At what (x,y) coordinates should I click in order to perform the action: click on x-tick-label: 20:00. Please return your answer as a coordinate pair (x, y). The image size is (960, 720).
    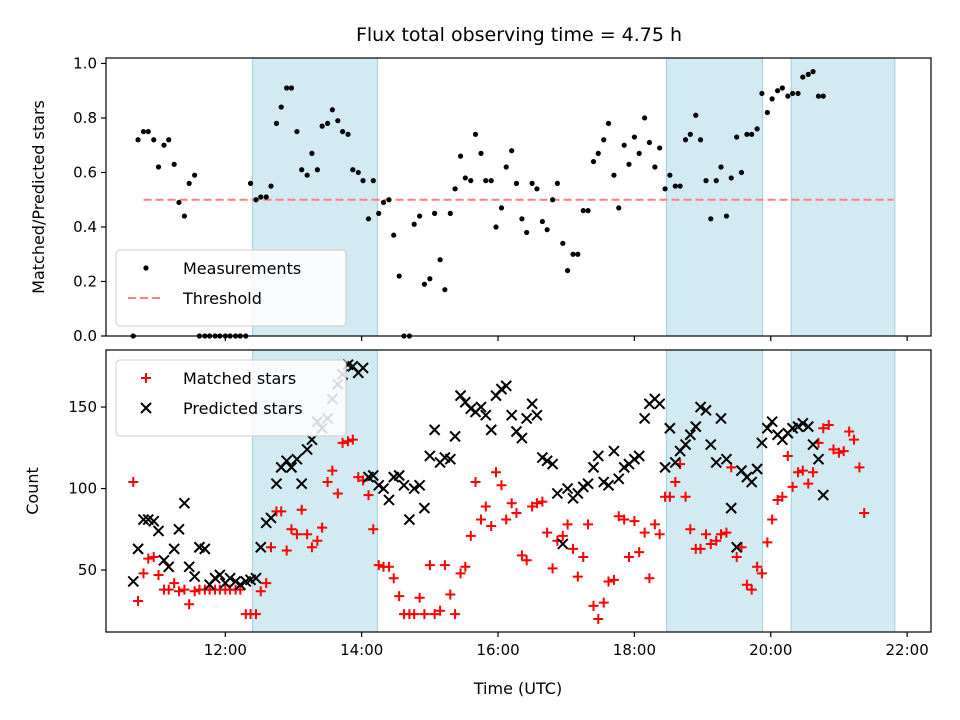
    Looking at the image, I should click on (770, 650).